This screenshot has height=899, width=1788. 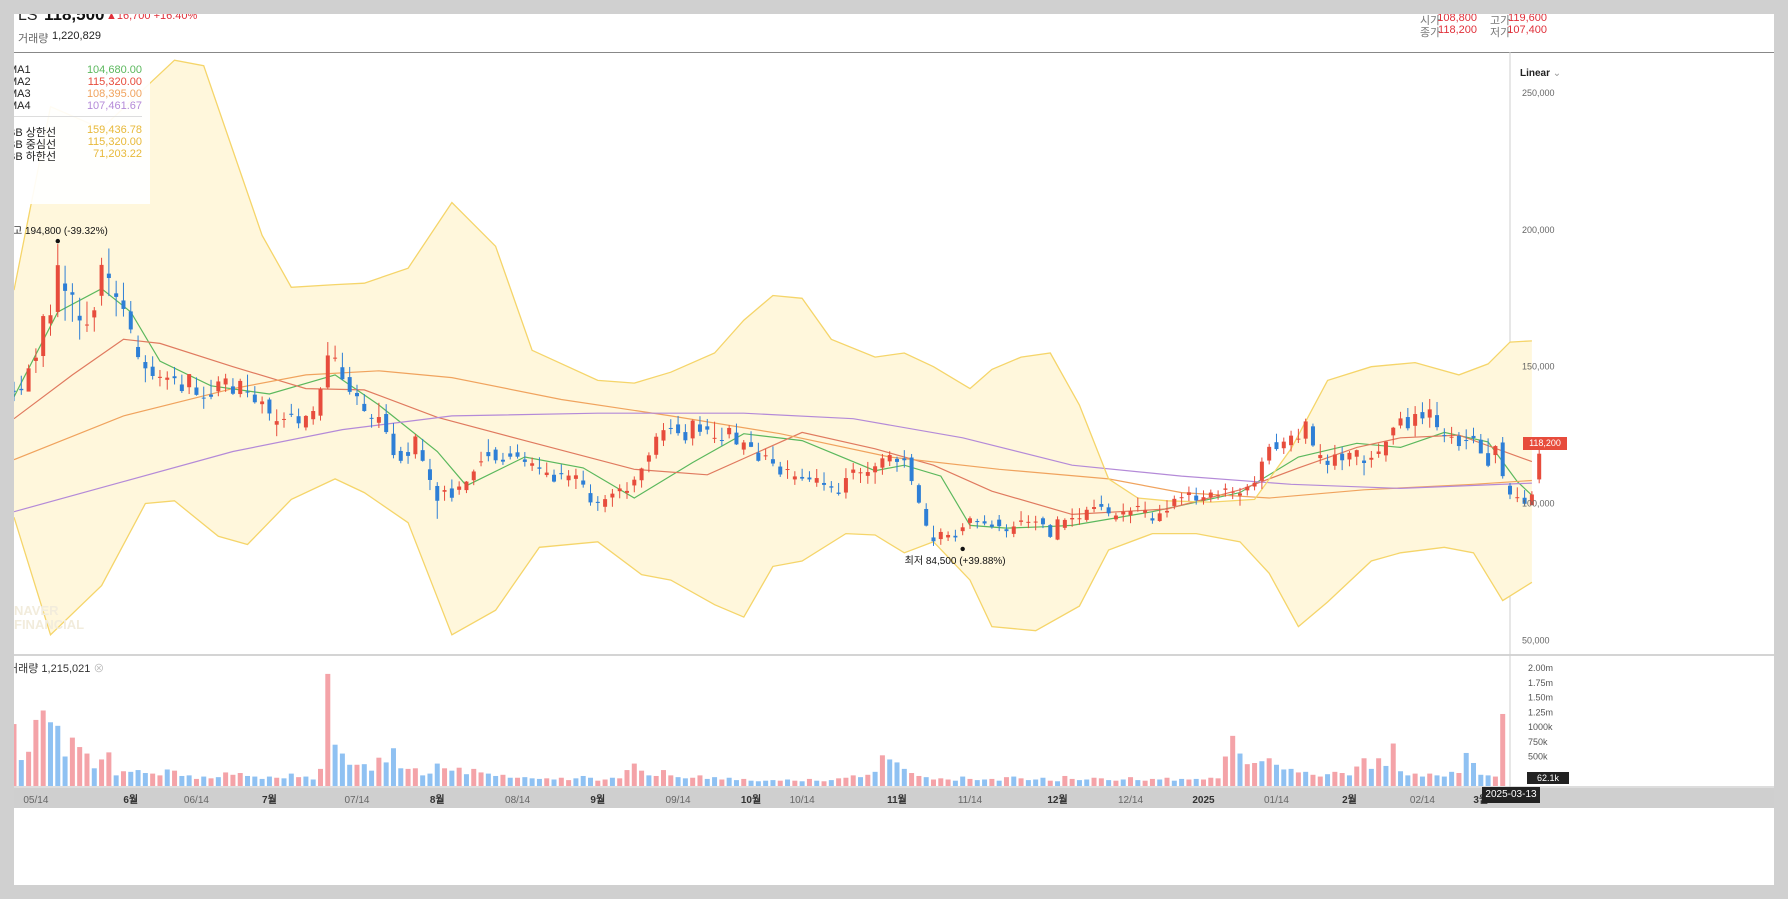 What do you see at coordinates (1540, 73) in the screenshot?
I see `scale-toggle-button: Linear ⌄` at bounding box center [1540, 73].